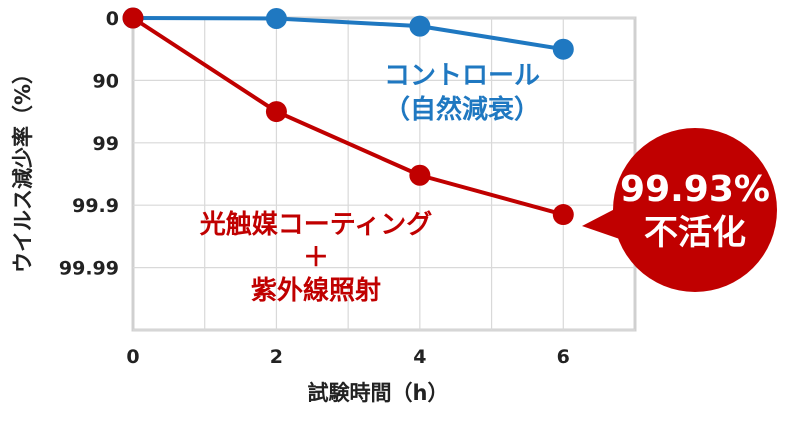 The height and width of the screenshot is (425, 803). Describe the element at coordinates (89, 144) in the screenshot. I see `y-axis-ticks: 0 90 99 99.9 99.99` at that location.